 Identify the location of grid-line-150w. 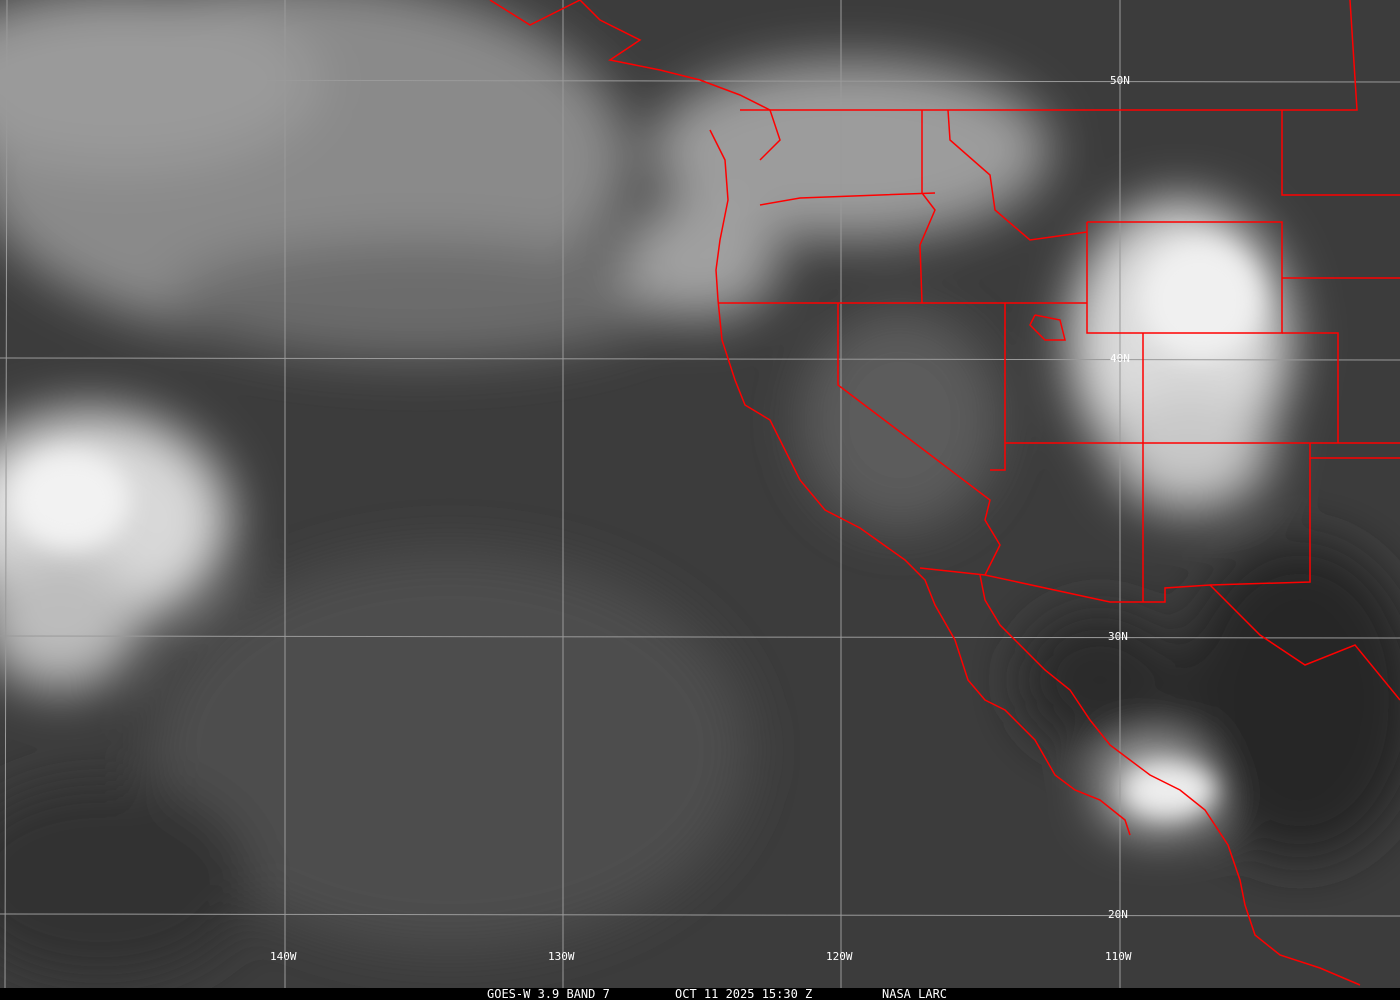
(6, 494).